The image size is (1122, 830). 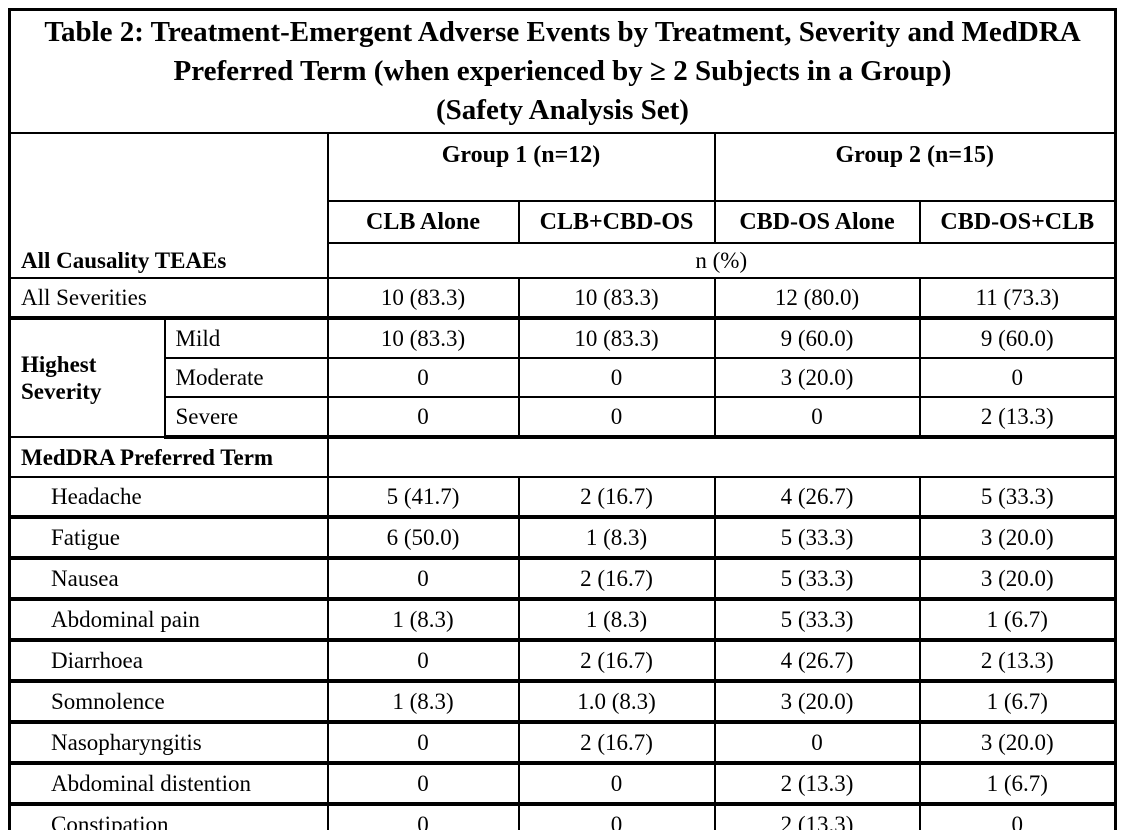 What do you see at coordinates (168, 538) in the screenshot?
I see `event-label: Fatigue` at bounding box center [168, 538].